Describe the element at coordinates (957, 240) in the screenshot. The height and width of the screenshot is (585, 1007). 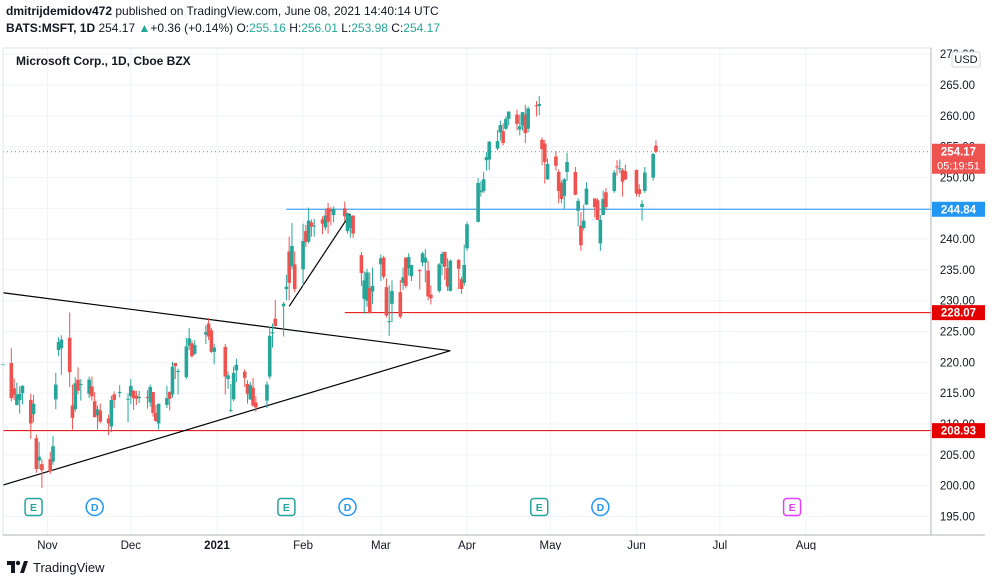
I see `price-tick-label: 240.00` at that location.